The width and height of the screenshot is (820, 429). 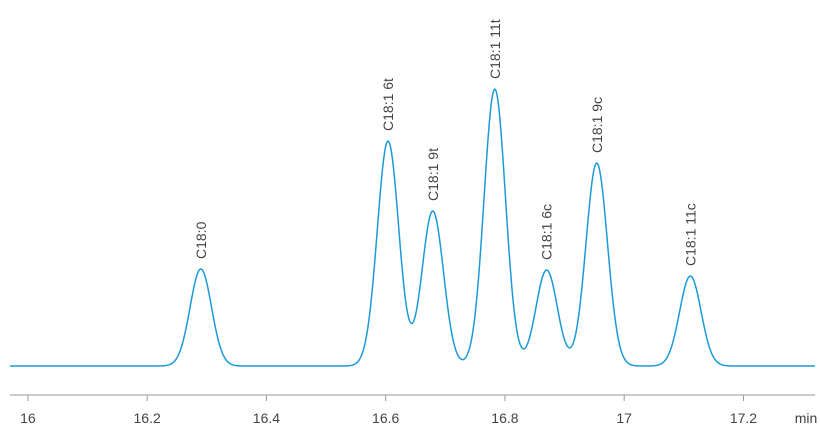 I want to click on x-tick-label: 17.2, so click(x=743, y=418).